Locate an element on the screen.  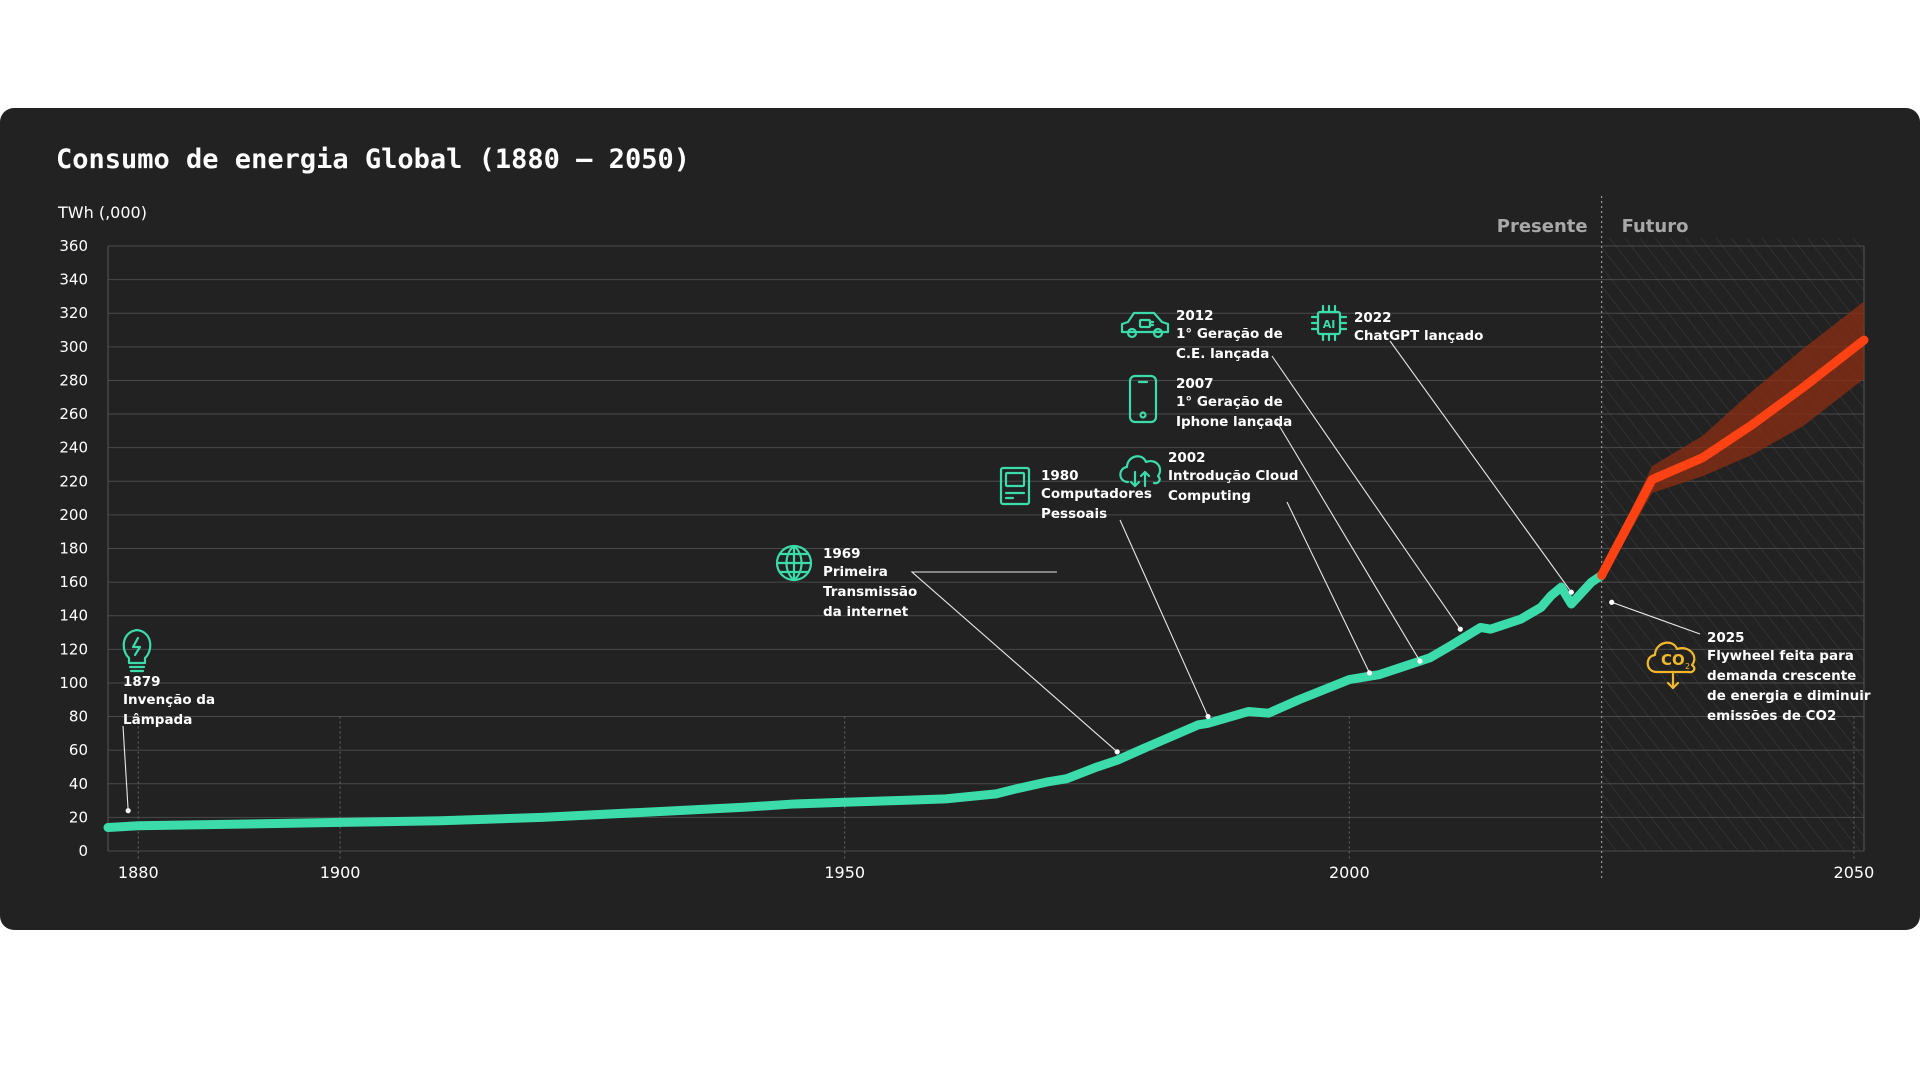
y-tick-label: 280 is located at coordinates (73, 380).